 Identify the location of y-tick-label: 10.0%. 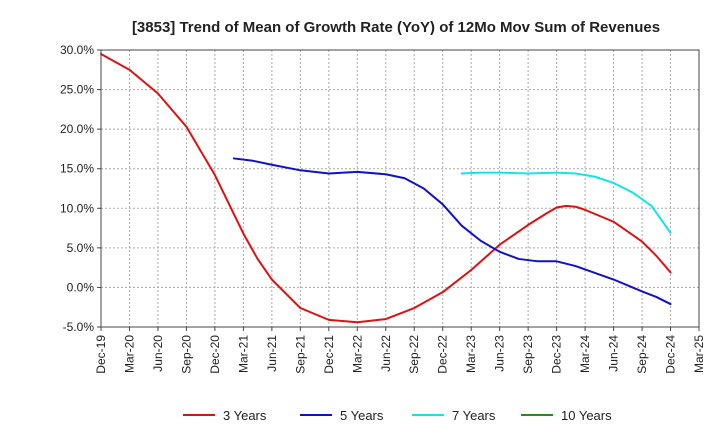
(77, 208).